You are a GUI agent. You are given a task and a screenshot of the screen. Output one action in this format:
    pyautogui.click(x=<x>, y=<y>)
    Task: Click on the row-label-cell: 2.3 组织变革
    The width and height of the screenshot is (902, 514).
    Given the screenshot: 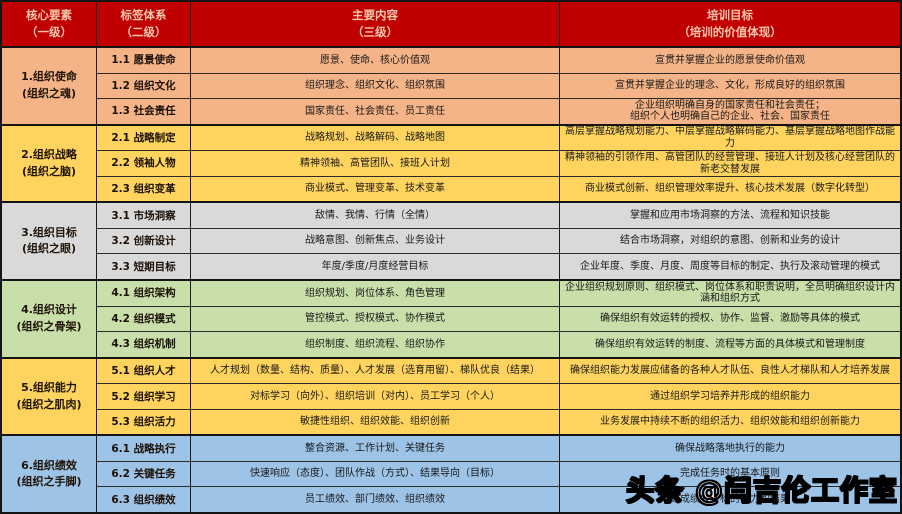 What is the action you would take?
    pyautogui.click(x=143, y=189)
    